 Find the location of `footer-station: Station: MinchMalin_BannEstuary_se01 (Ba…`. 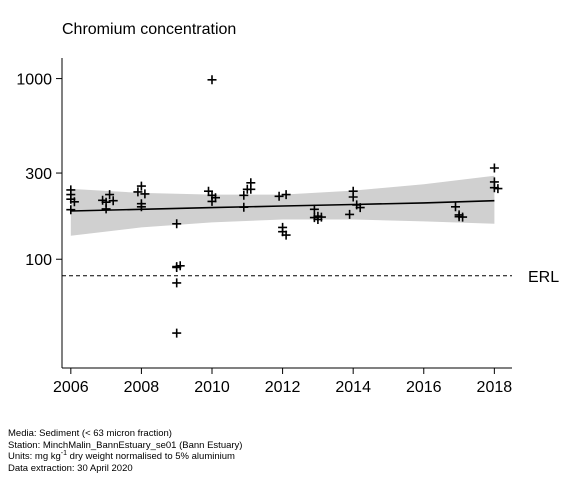

footer-station: Station: MinchMalin_BannEstuary_se01 (Ba… is located at coordinates (125, 445).